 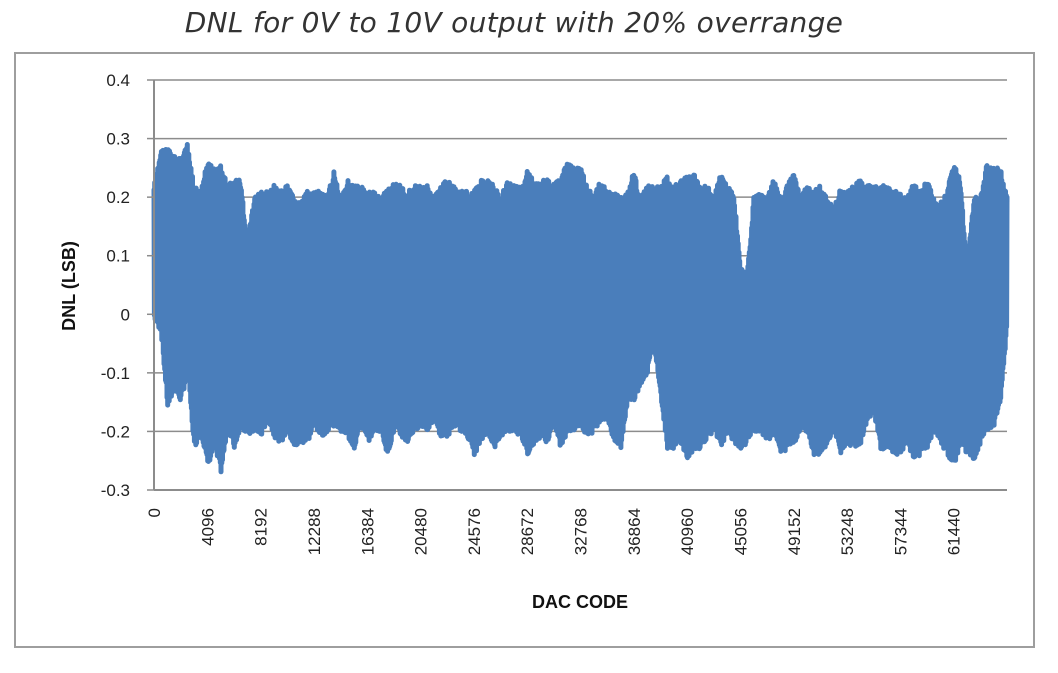 I want to click on x-tick-label: 45056, so click(x=740, y=531).